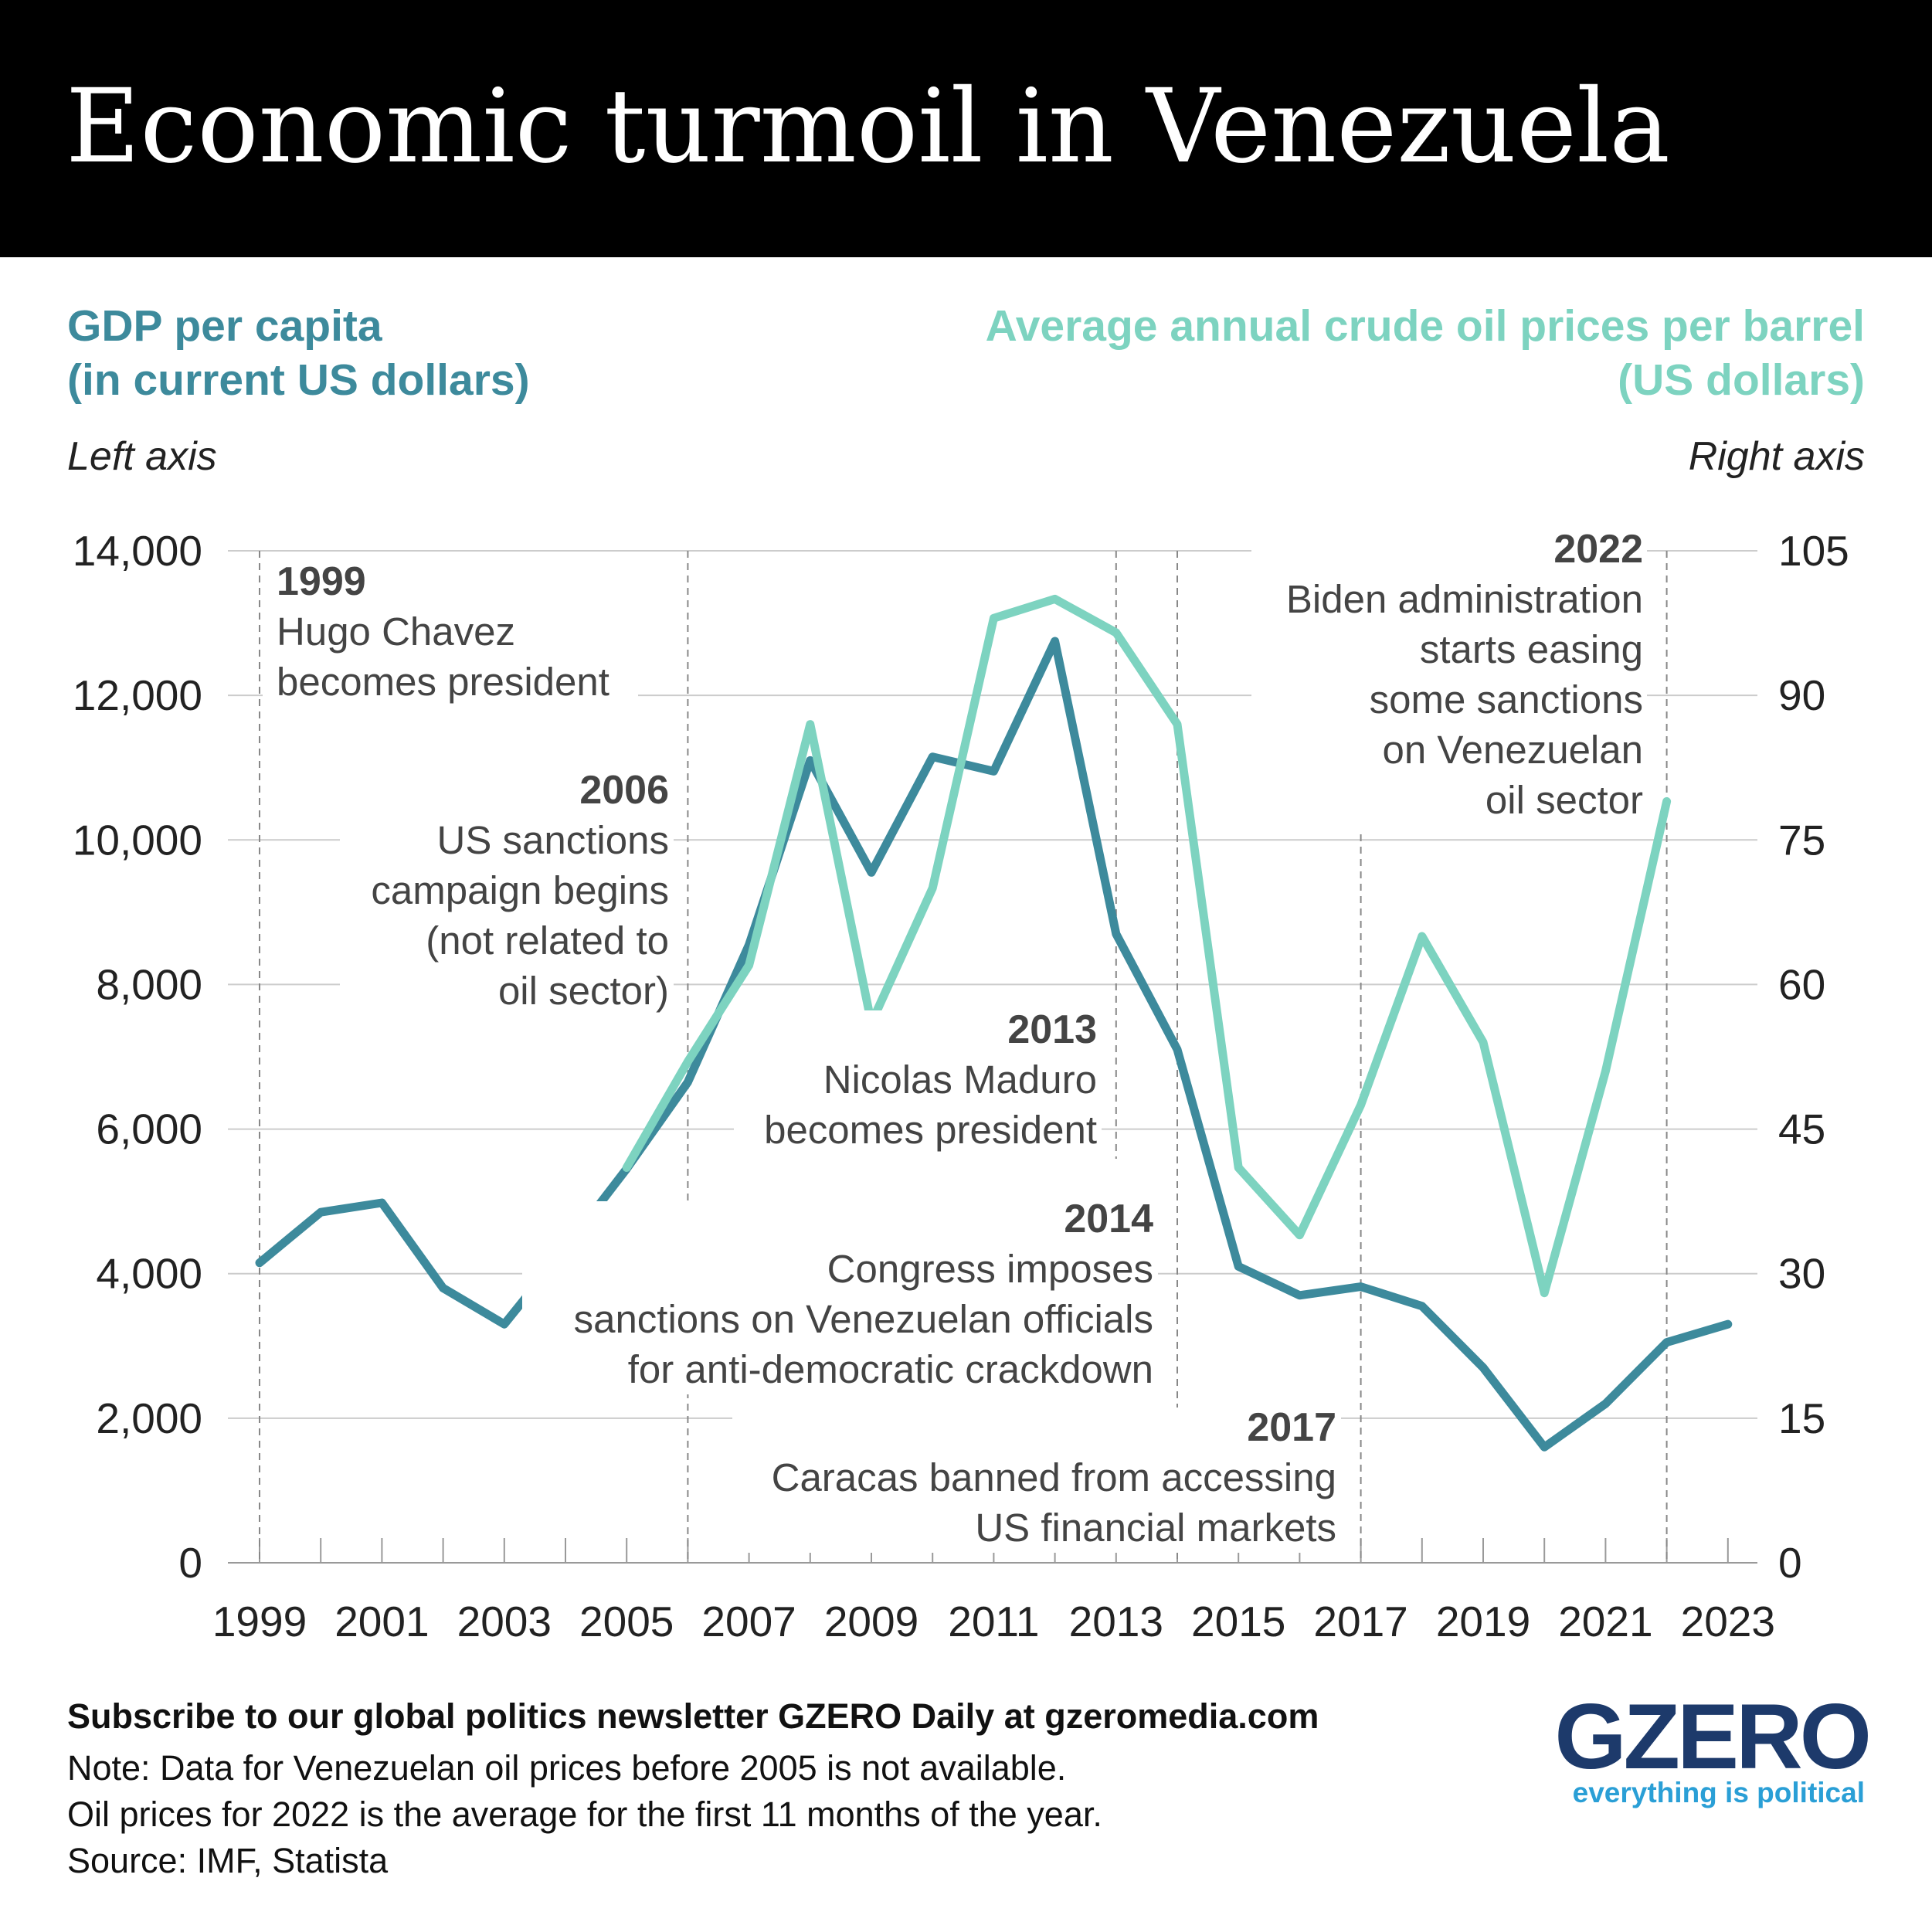  Describe the element at coordinates (931, 1130) in the screenshot. I see `annotation-text-2013: becomes president` at that location.